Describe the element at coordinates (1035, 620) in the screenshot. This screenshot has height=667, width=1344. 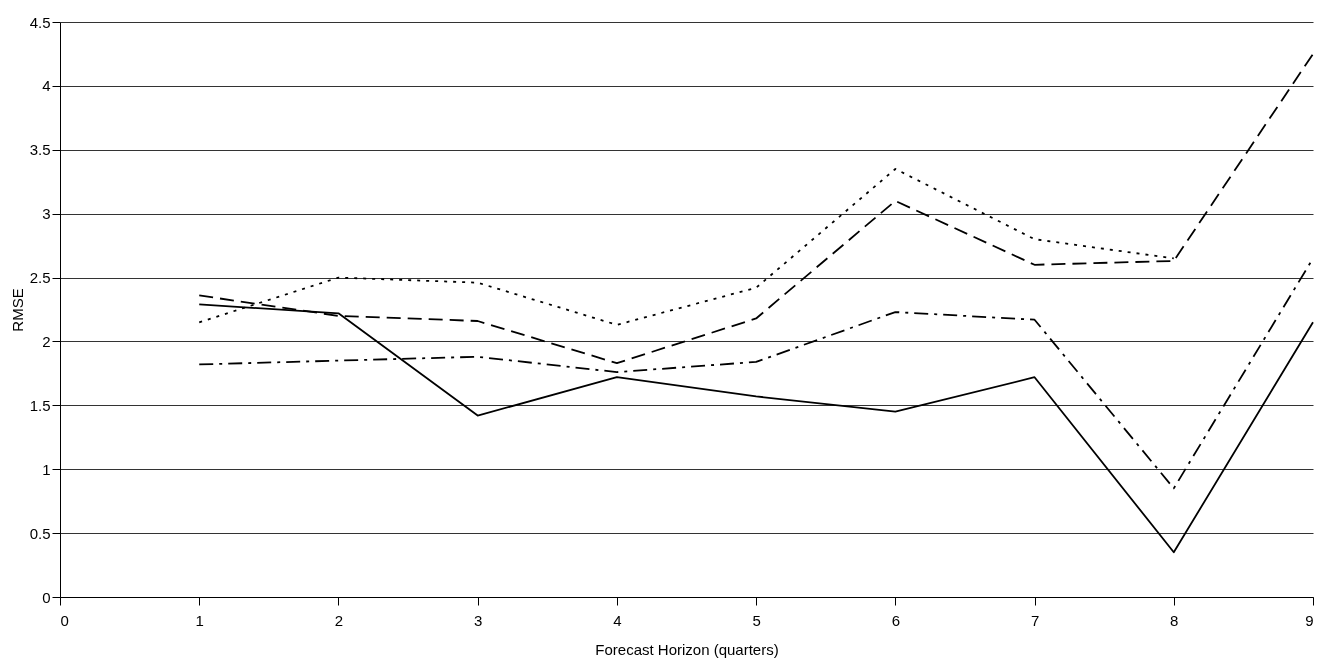
I see `x-tick-label: 7` at that location.